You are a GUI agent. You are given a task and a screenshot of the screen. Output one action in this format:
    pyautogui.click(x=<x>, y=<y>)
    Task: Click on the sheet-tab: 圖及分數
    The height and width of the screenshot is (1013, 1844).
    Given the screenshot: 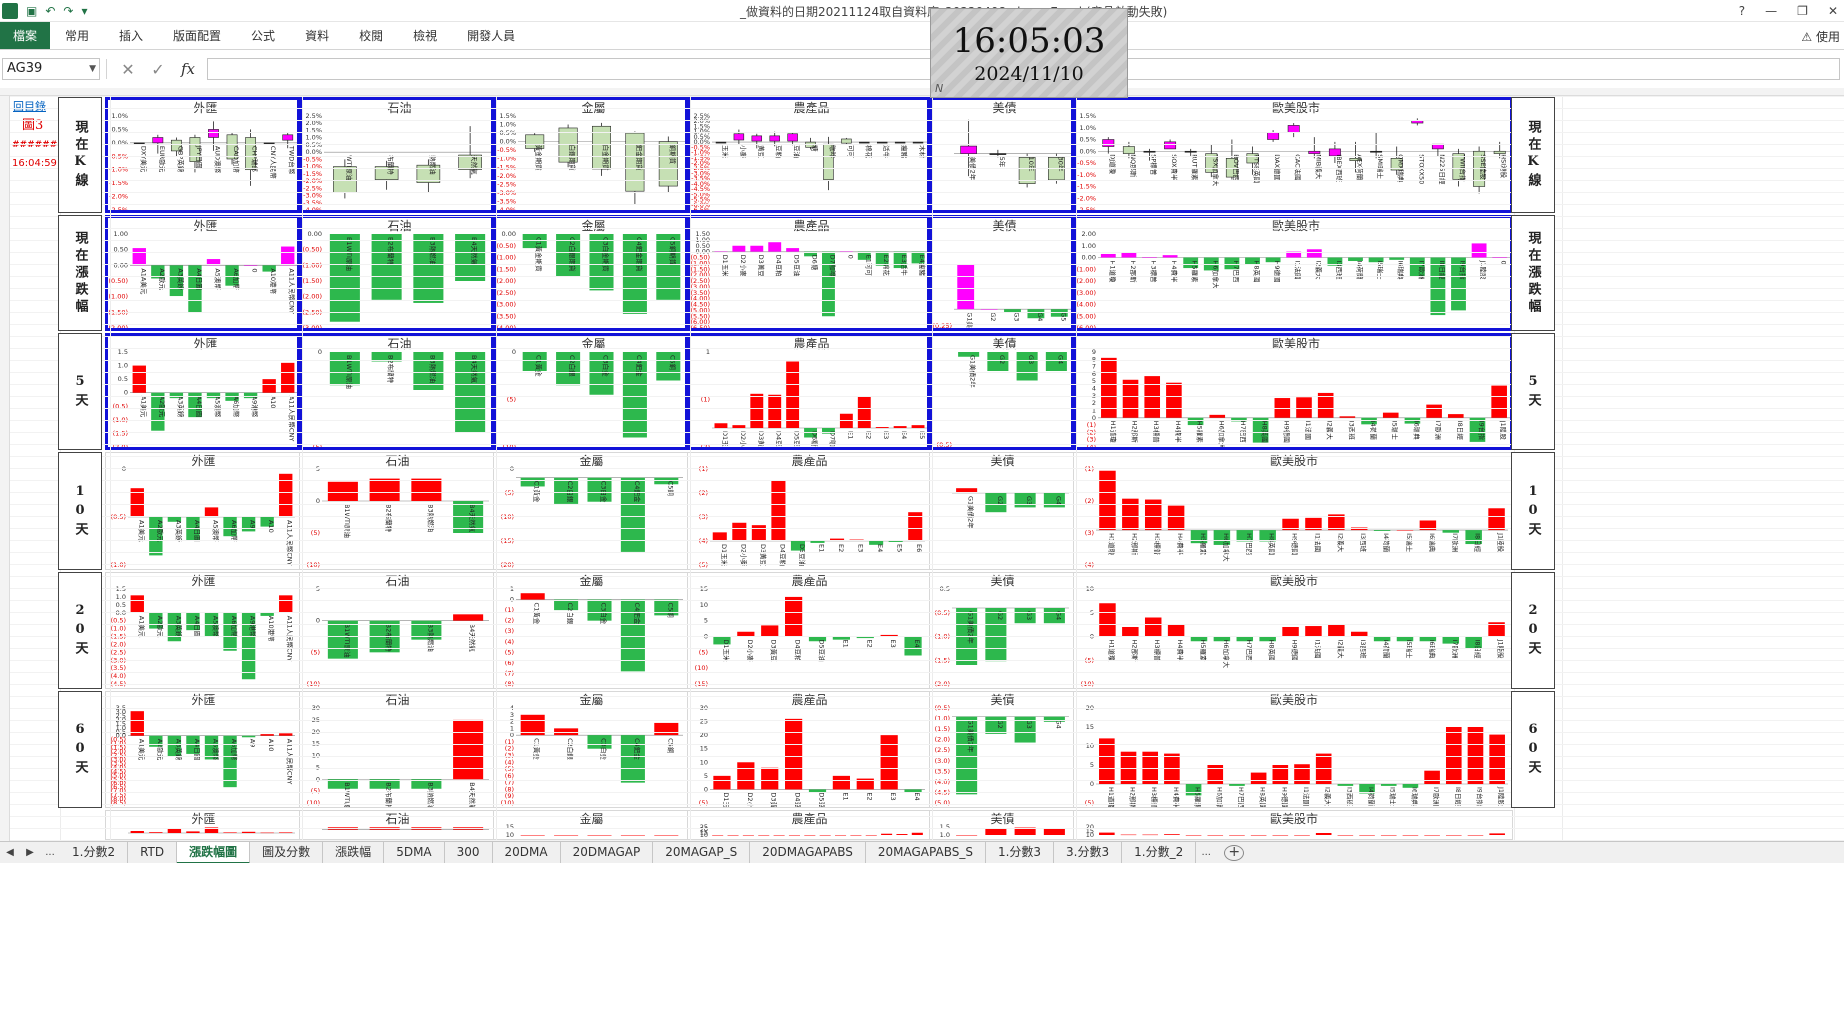 What is the action you would take?
    pyautogui.click(x=287, y=852)
    